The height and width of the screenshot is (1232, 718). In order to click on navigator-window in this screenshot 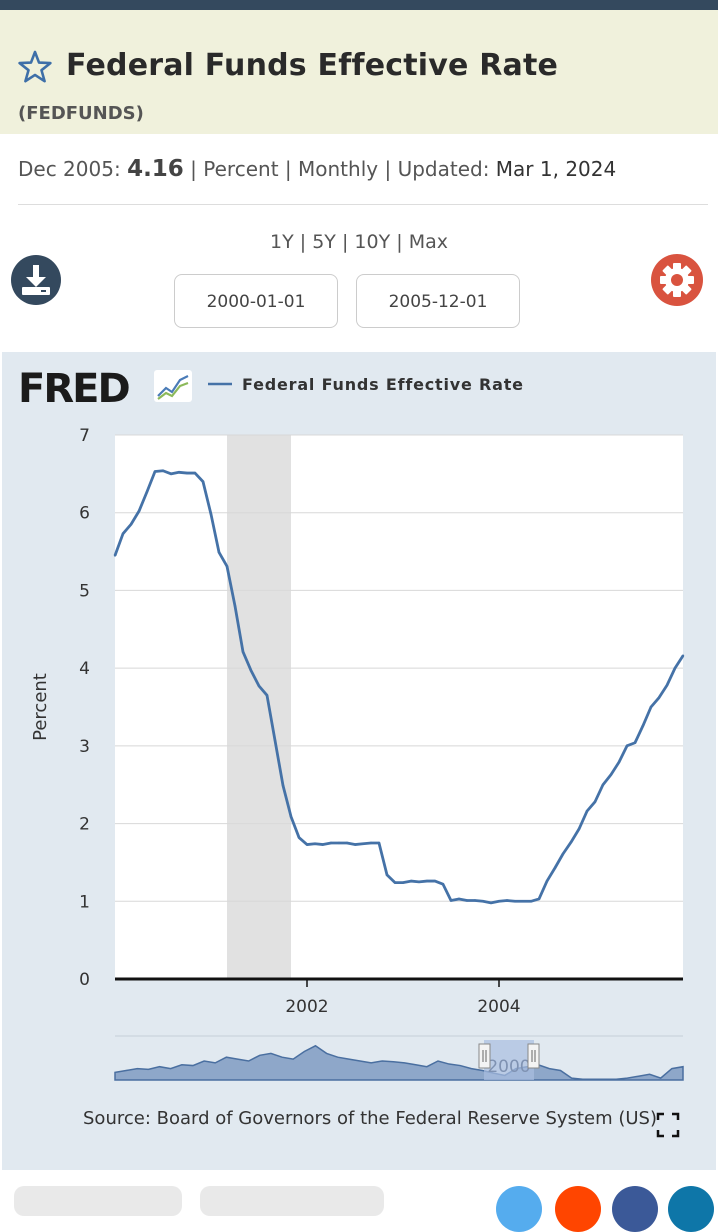, I will do `click(509, 1060)`.